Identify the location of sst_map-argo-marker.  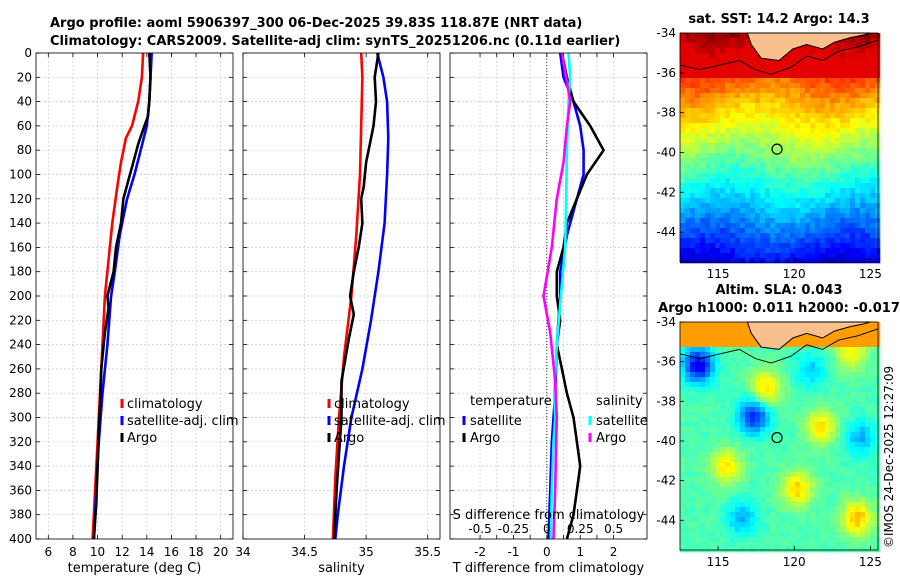
(777, 149).